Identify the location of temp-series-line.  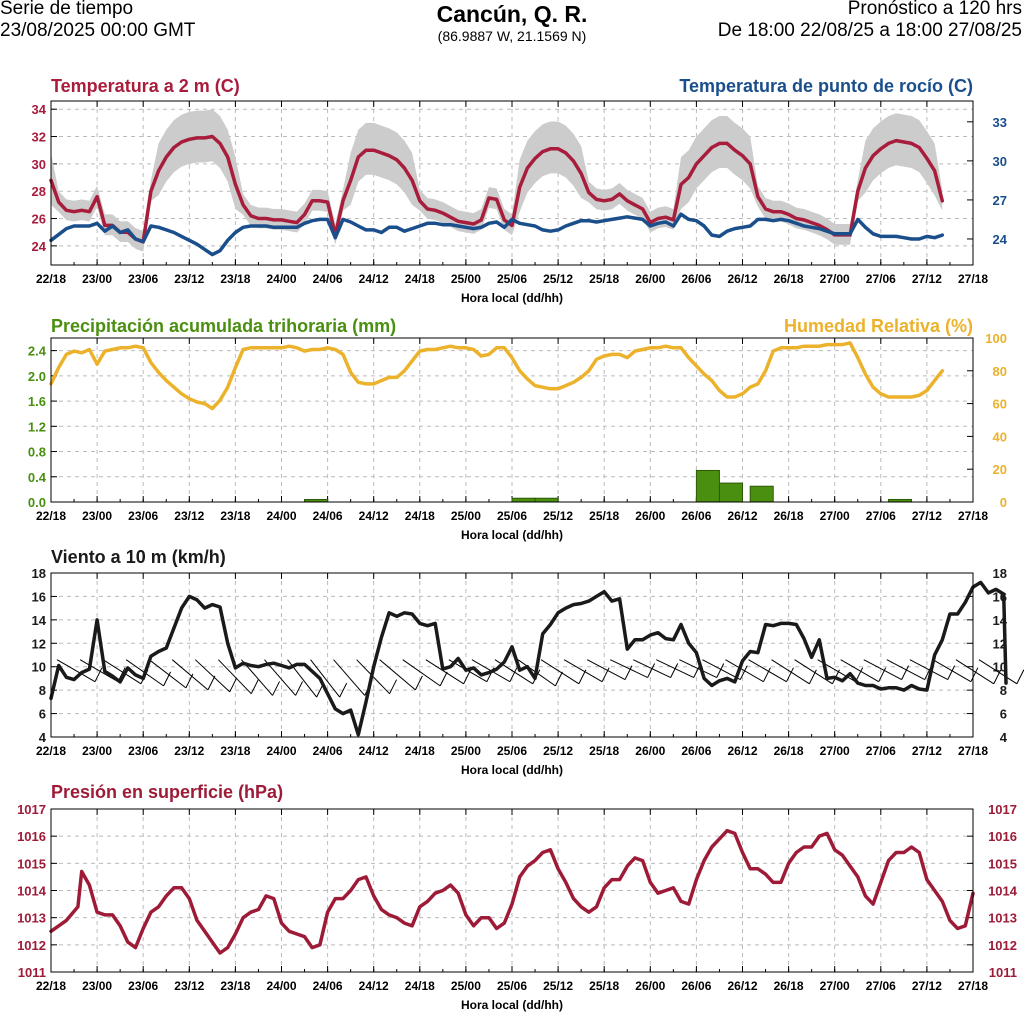
(497, 189).